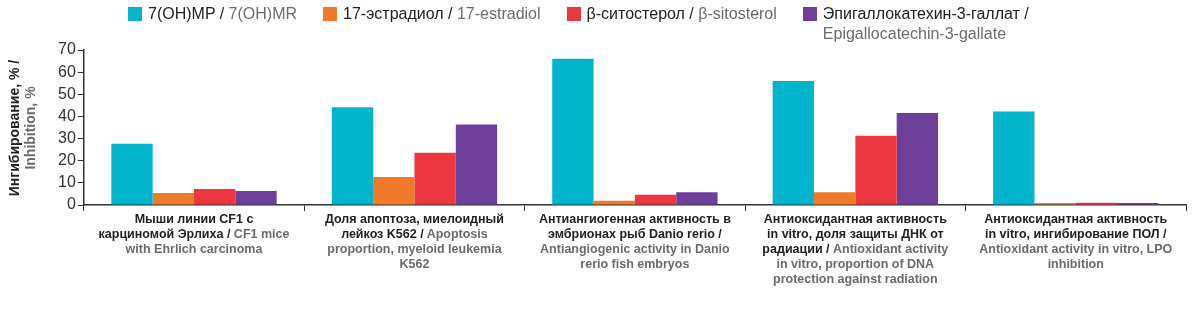  What do you see at coordinates (681, 13) in the screenshot?
I see `legend-label: β-ситостерол / β-sitosterol` at bounding box center [681, 13].